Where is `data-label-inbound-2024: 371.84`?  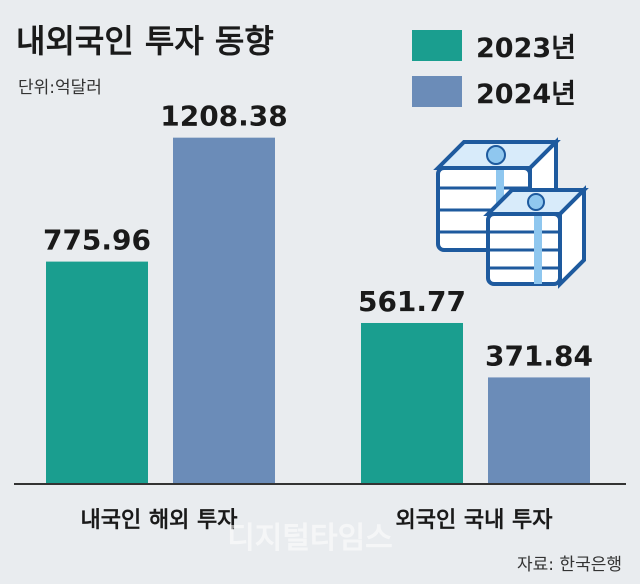 data-label-inbound-2024: 371.84 is located at coordinates (539, 355).